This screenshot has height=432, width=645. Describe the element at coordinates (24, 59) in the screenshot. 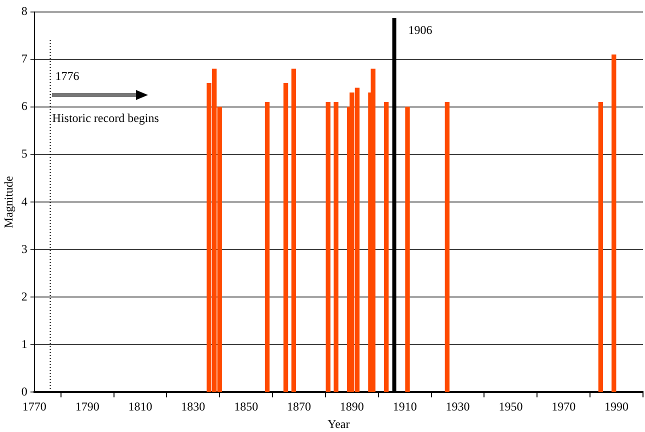

I see `y-tick-label: 7` at that location.